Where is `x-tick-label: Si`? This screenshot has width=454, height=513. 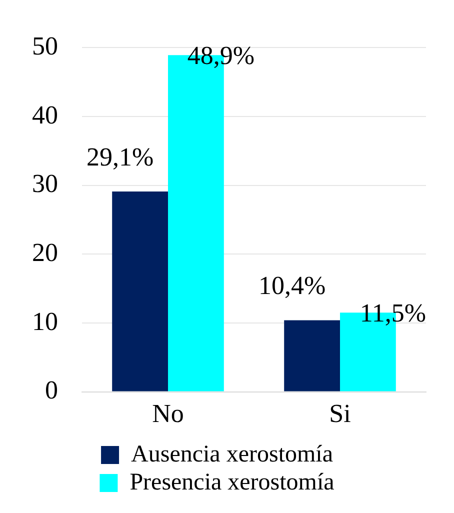
x-tick-label: Si is located at coordinates (340, 413).